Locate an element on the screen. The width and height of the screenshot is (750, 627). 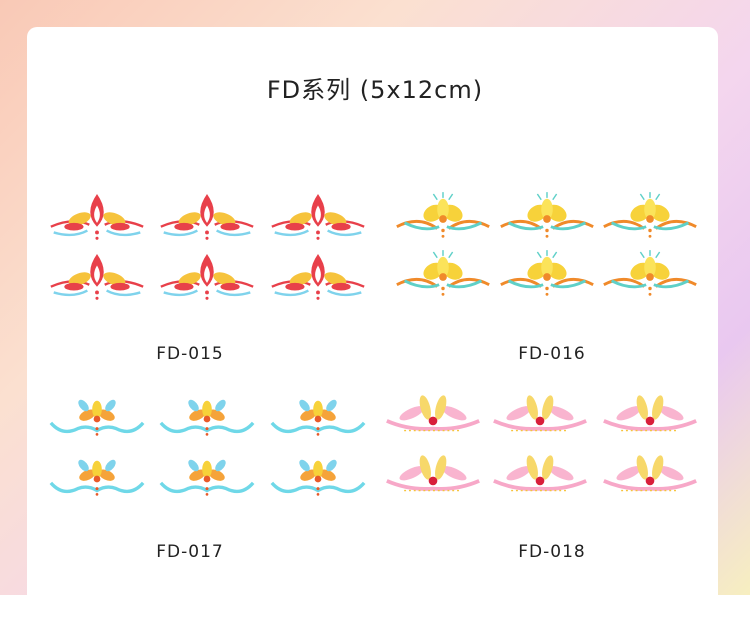
product-code: FD-017 is located at coordinates (190, 552).